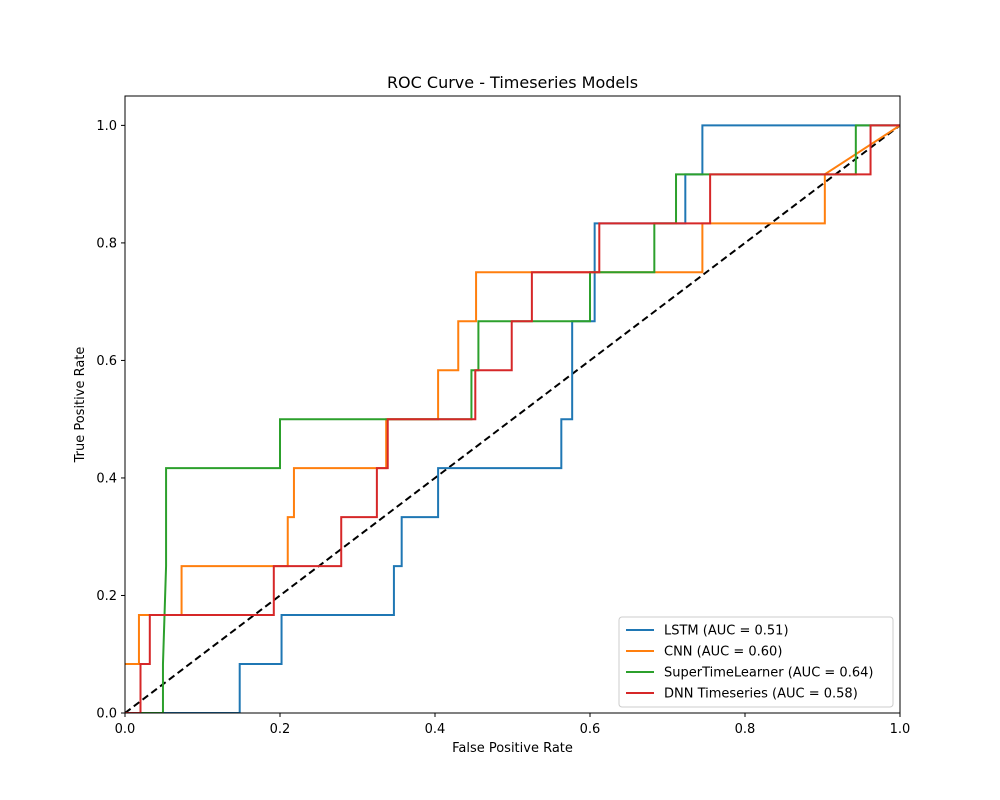 The height and width of the screenshot is (800, 1000). I want to click on x-tick-label: 0.6, so click(590, 729).